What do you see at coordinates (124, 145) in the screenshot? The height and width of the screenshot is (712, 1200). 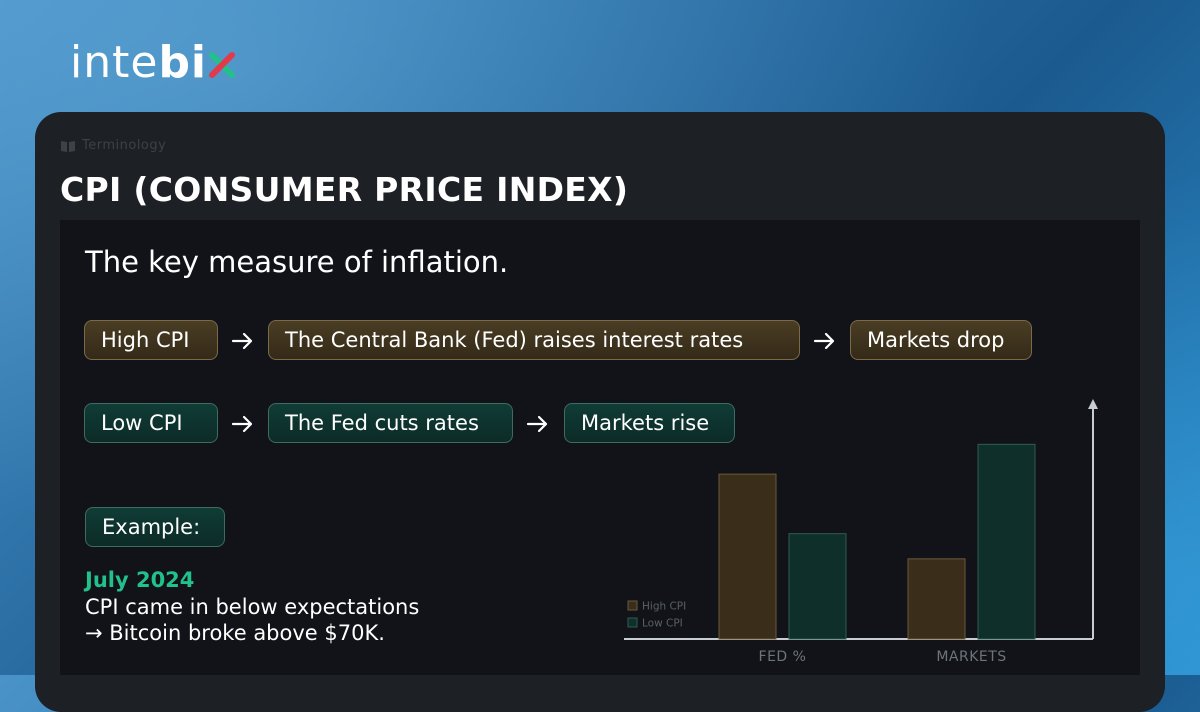 I see `eyebrow-label: Terminology` at bounding box center [124, 145].